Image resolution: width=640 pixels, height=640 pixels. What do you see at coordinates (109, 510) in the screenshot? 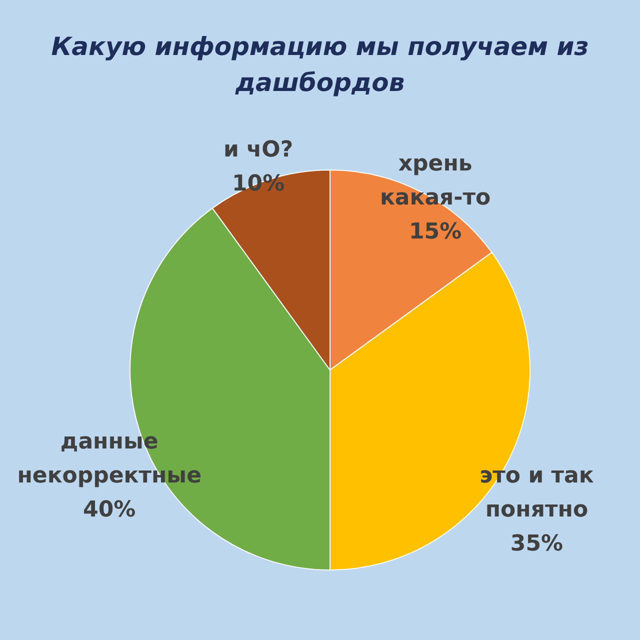
I see `data-label: 40%` at bounding box center [109, 510].